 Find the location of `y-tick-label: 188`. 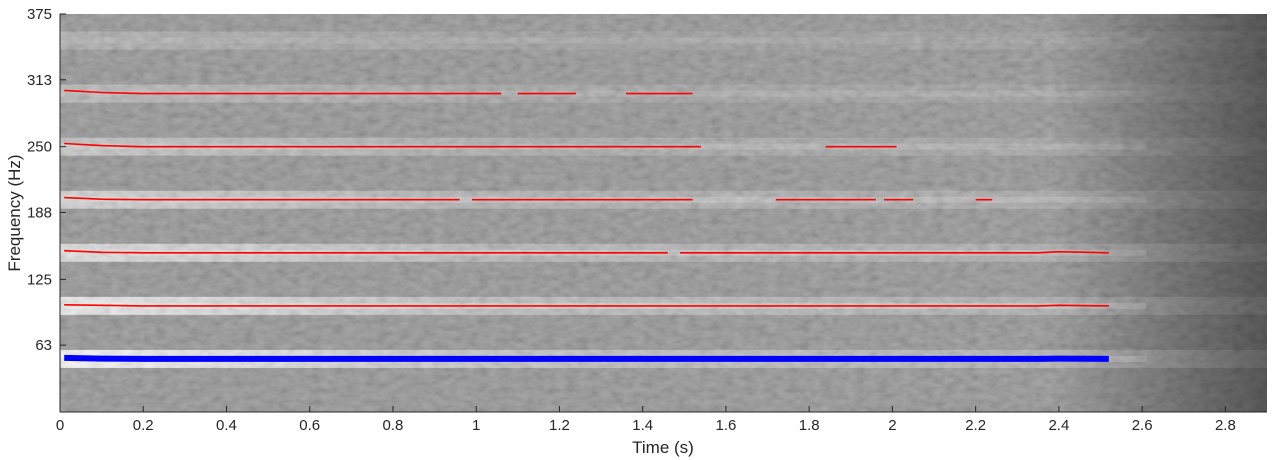

y-tick-label: 188 is located at coordinates (39, 212).